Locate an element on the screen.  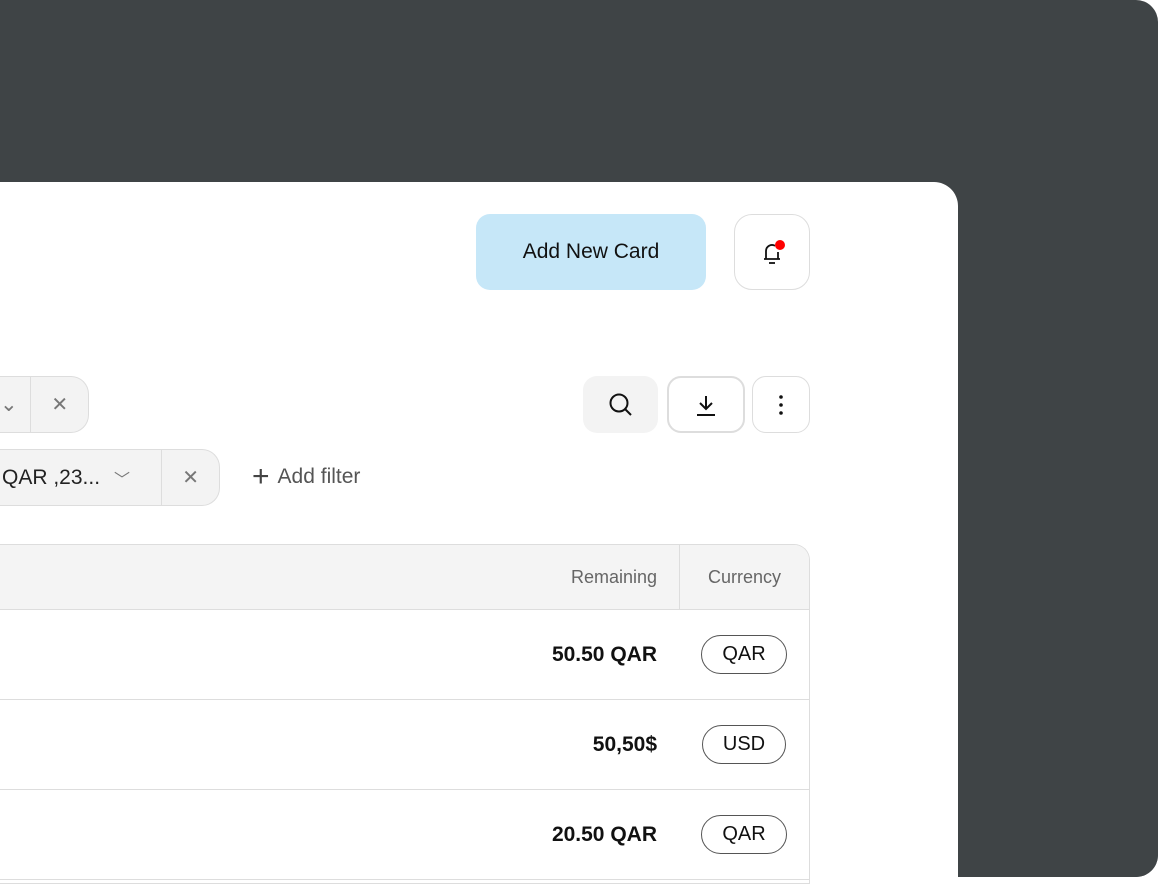
more-vertical-icon is located at coordinates (781, 404).